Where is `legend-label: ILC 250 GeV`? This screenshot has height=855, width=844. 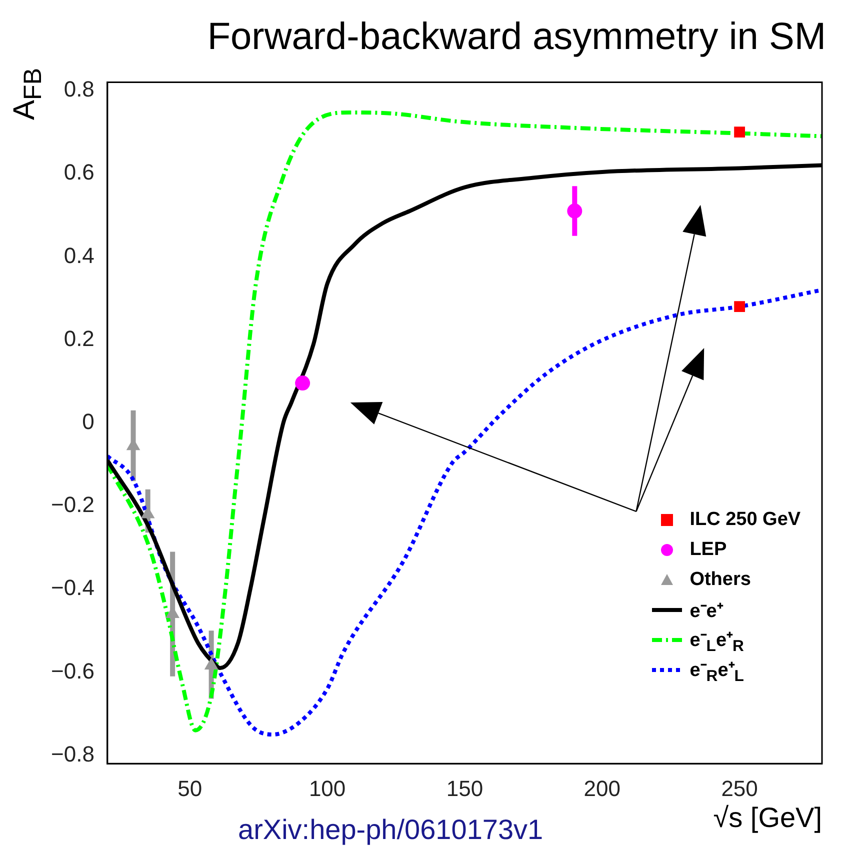 legend-label: ILC 250 GeV is located at coordinates (745, 520).